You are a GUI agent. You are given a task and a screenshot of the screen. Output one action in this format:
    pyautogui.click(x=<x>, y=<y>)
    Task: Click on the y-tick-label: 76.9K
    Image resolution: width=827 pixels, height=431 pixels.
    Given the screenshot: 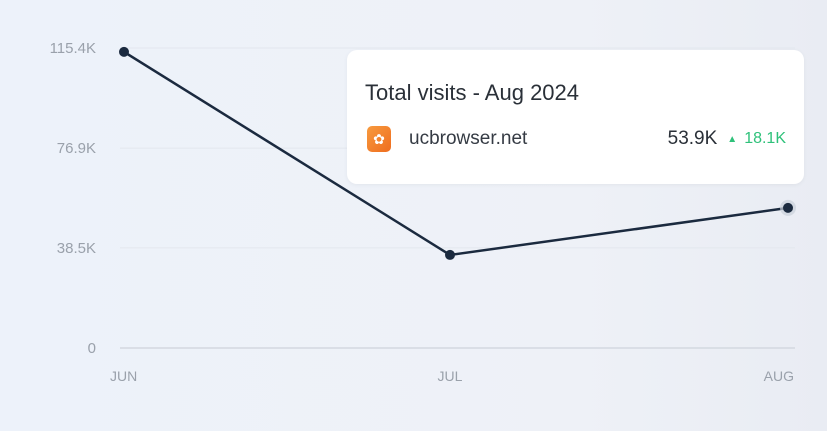 What is the action you would take?
    pyautogui.click(x=76, y=148)
    